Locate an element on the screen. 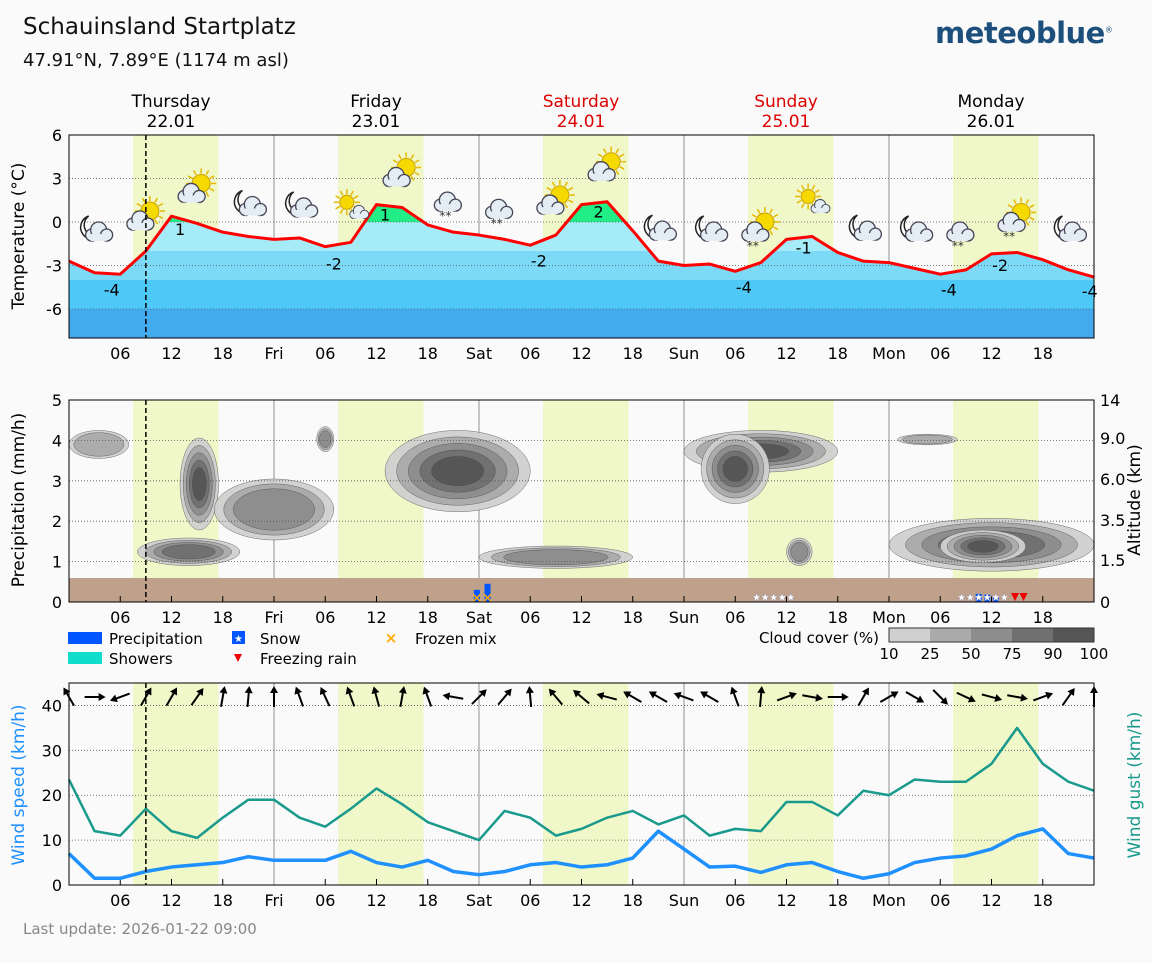 The image size is (1152, 963). frozen-mix-marker: × is located at coordinates (487, 598).